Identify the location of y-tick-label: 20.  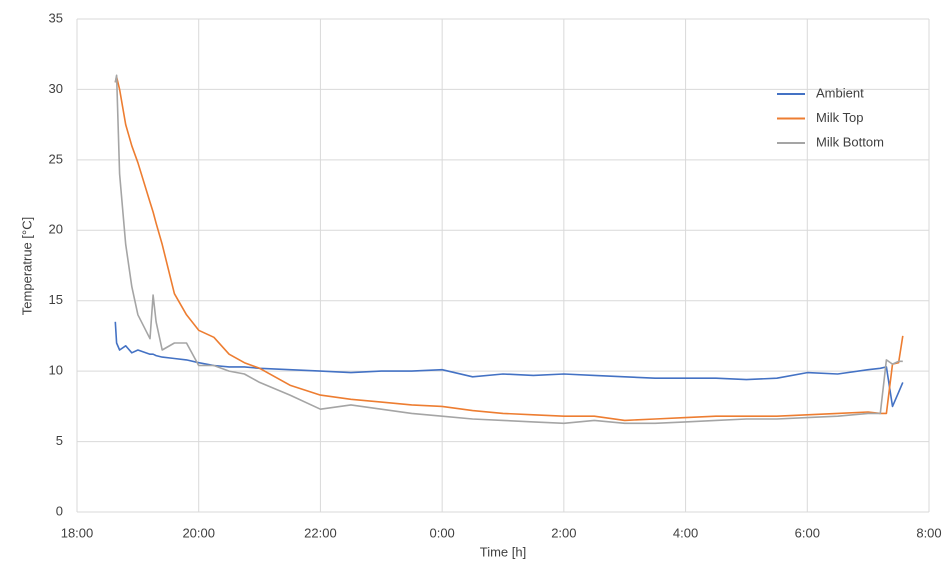
(56, 229).